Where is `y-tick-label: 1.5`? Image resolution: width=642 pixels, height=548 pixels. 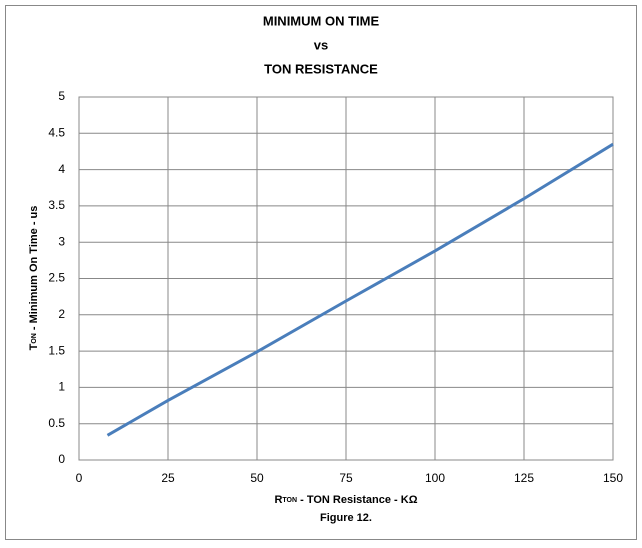 y-tick-label: 1.5 is located at coordinates (56, 350).